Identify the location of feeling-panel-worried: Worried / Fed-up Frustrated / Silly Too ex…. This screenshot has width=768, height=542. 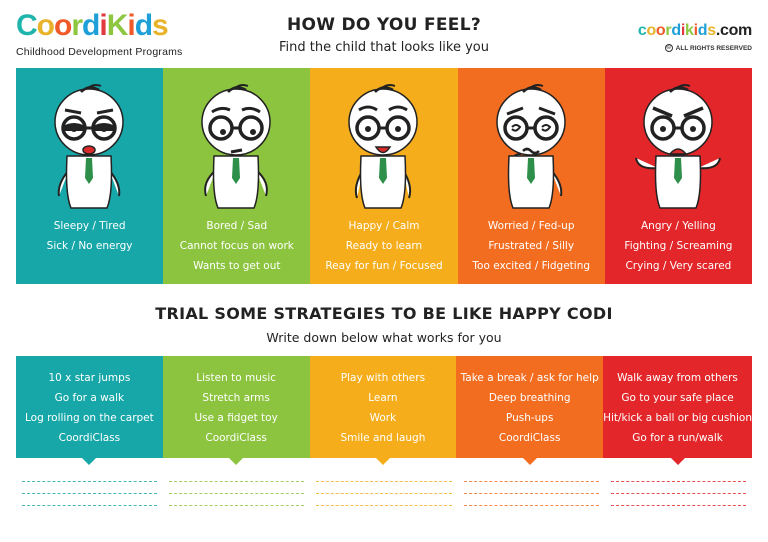
(531, 176).